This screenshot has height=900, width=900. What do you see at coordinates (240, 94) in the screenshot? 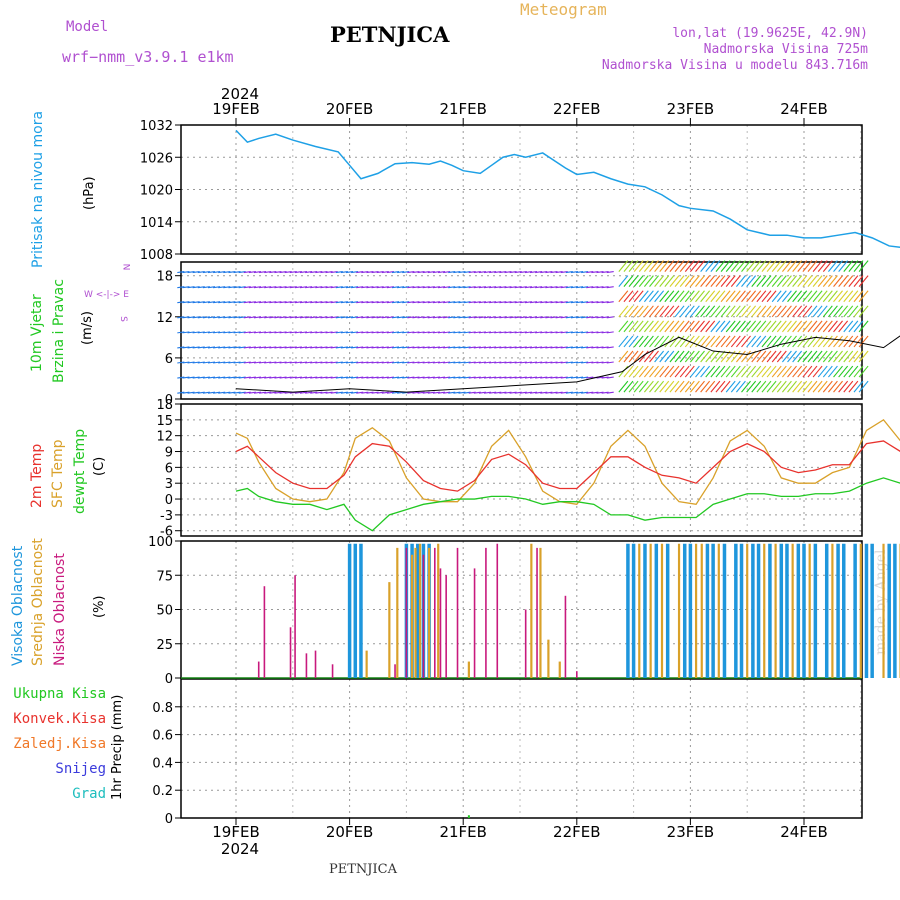
I see `year-top: 2024` at bounding box center [240, 94].